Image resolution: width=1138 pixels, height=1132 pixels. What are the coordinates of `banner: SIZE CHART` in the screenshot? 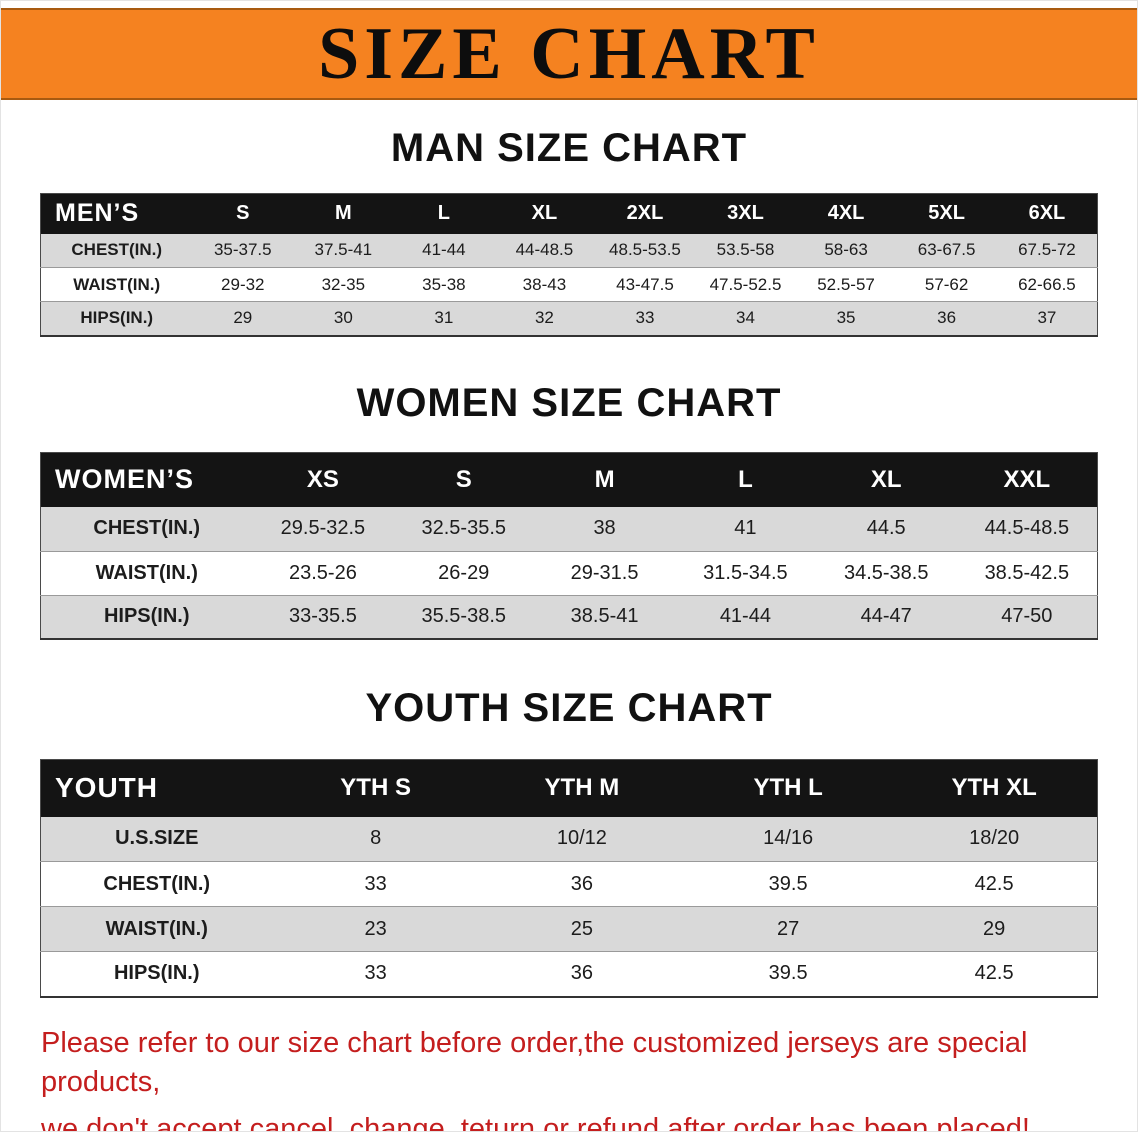 It's located at (569, 54).